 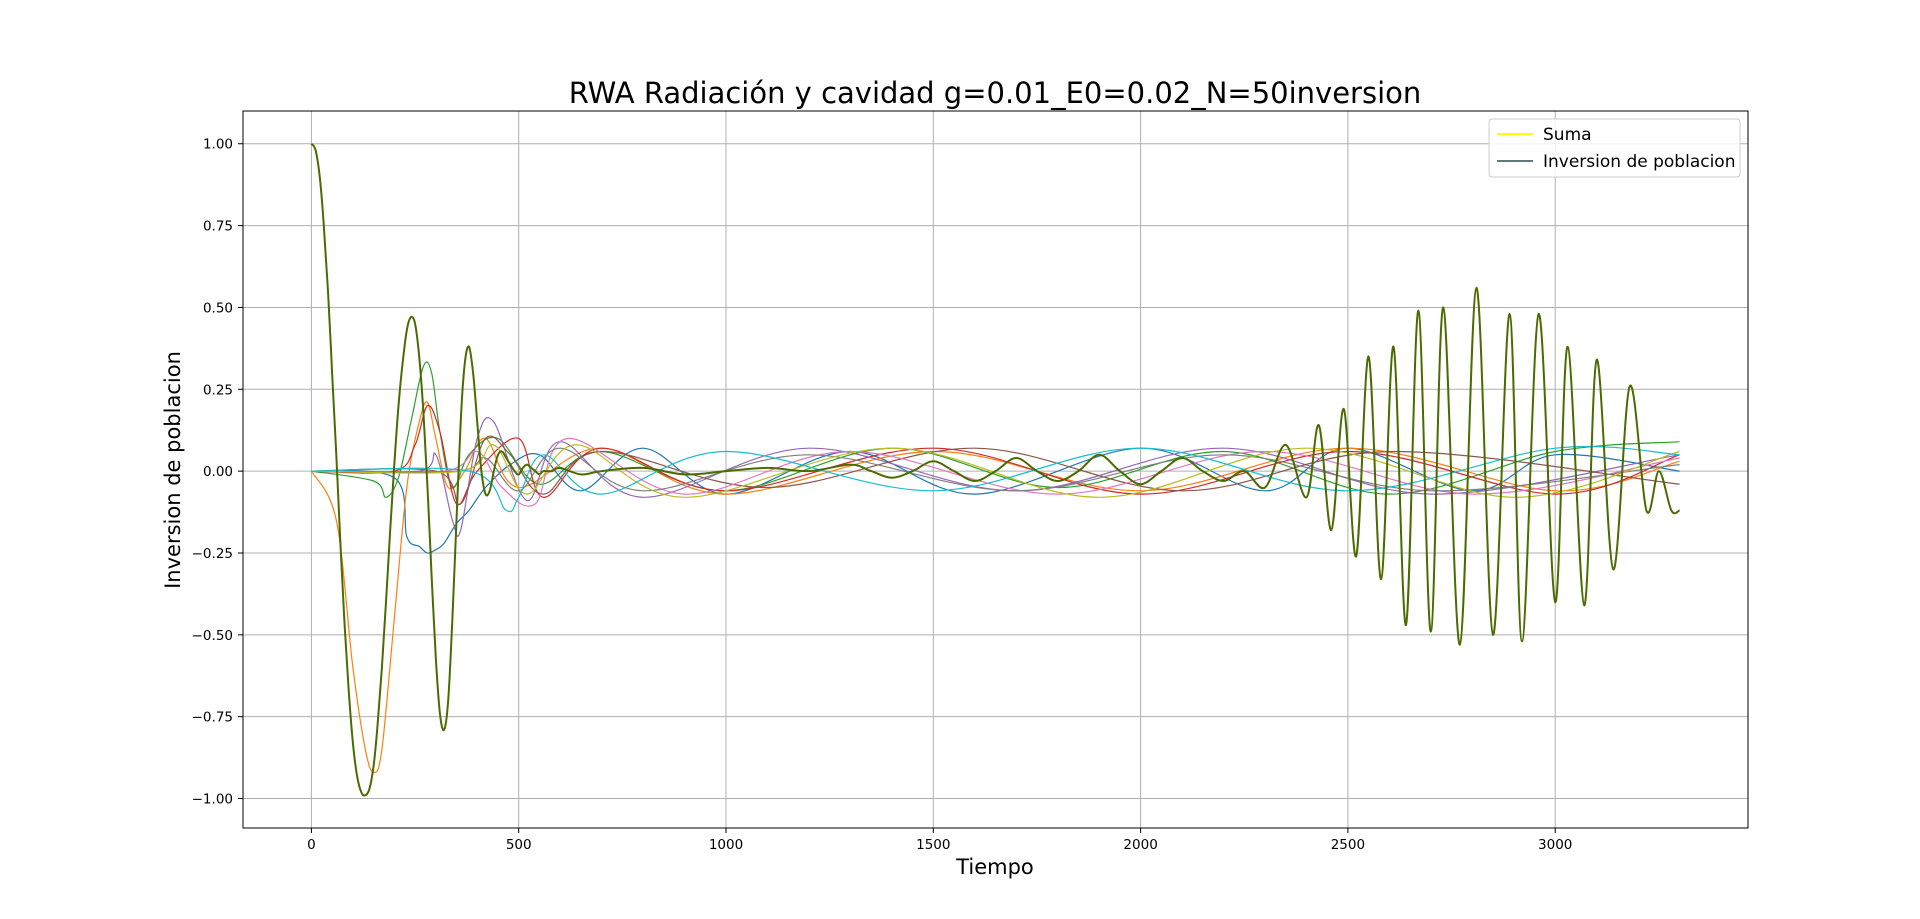 What do you see at coordinates (218, 308) in the screenshot?
I see `y-tick-label: 0.50` at bounding box center [218, 308].